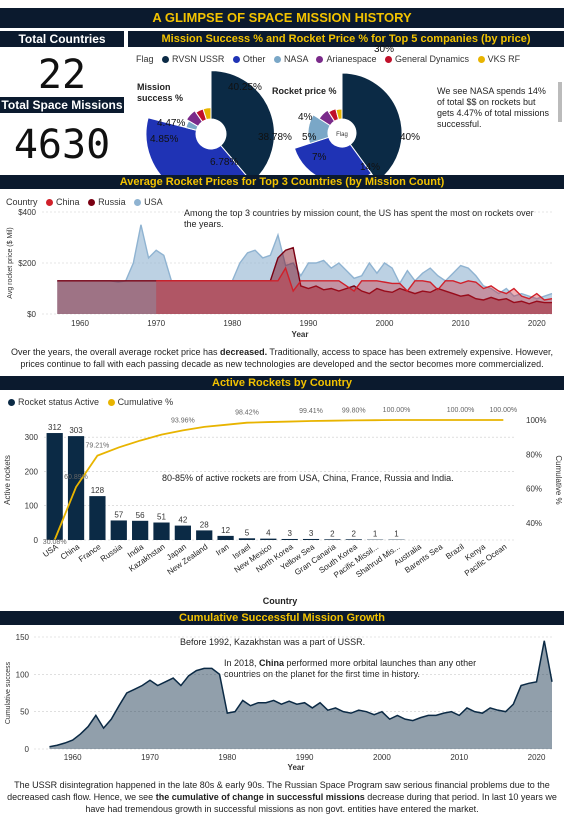 The image size is (564, 827). What do you see at coordinates (227, 757) in the screenshot?
I see `x-tick-label: 1980` at bounding box center [227, 757].